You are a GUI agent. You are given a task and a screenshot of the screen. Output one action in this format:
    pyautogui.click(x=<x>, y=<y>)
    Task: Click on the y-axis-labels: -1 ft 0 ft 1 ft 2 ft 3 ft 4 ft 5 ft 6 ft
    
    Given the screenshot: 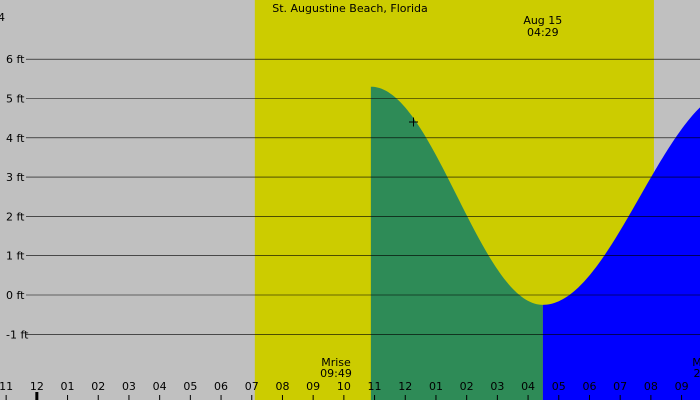 What is the action you would take?
    pyautogui.click(x=17, y=197)
    